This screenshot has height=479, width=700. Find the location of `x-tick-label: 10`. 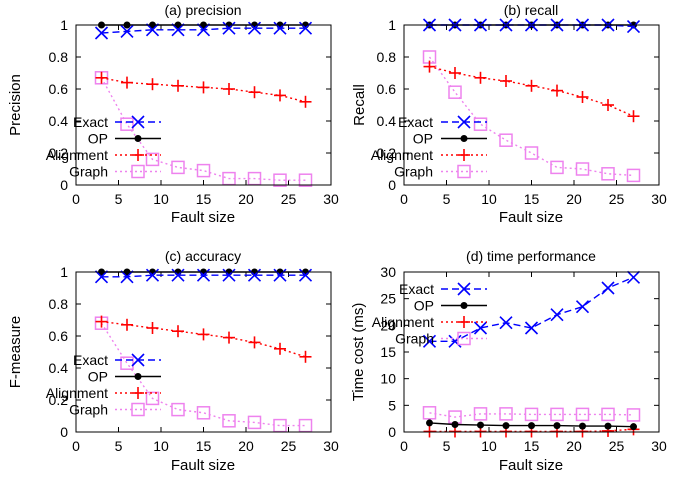

x-tick-label: 10 is located at coordinates (489, 446).